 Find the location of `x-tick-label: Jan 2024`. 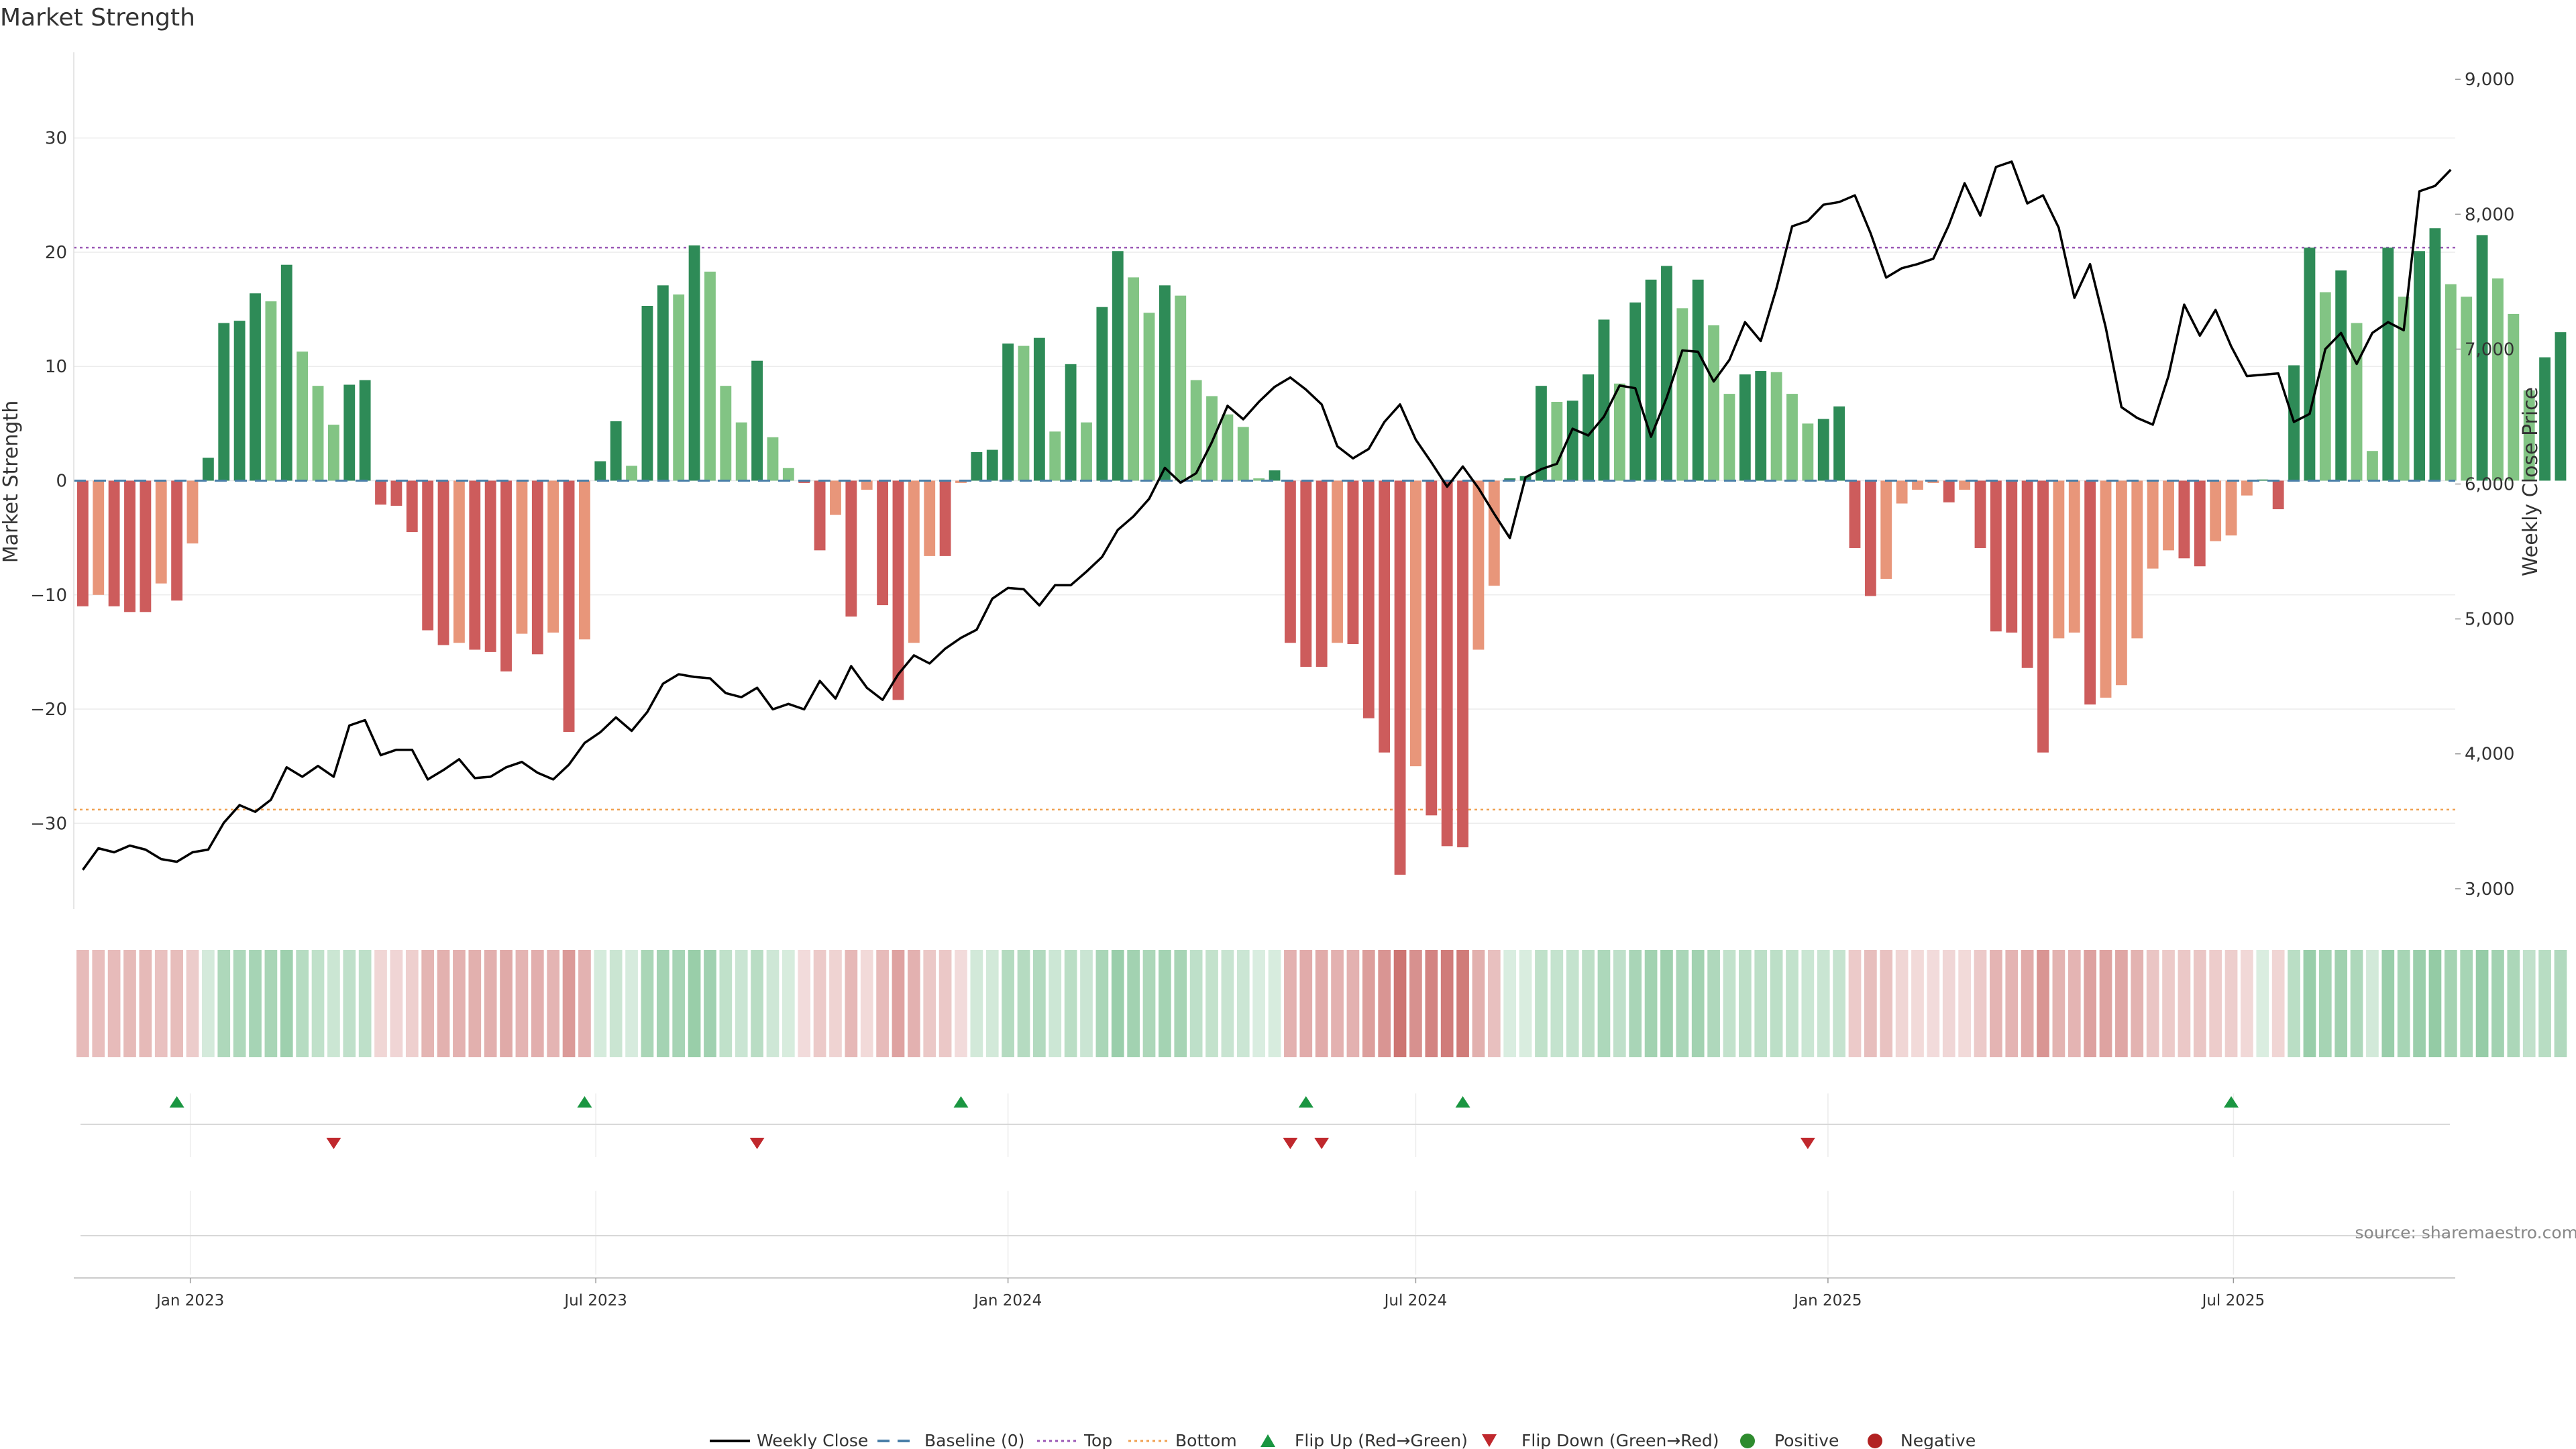

x-tick-label: Jan 2024 is located at coordinates (1007, 1300).